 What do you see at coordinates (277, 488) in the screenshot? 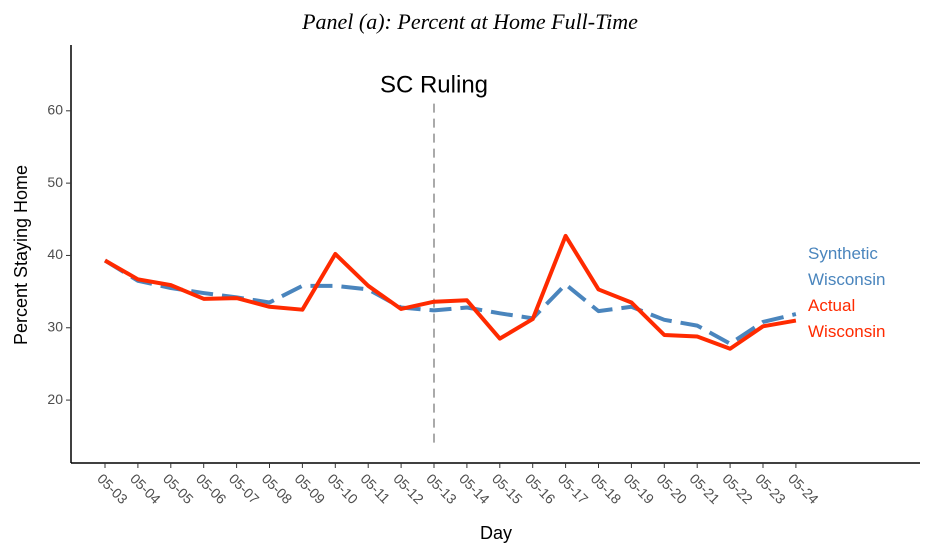
I see `x-tick-label: 05-08` at bounding box center [277, 488].